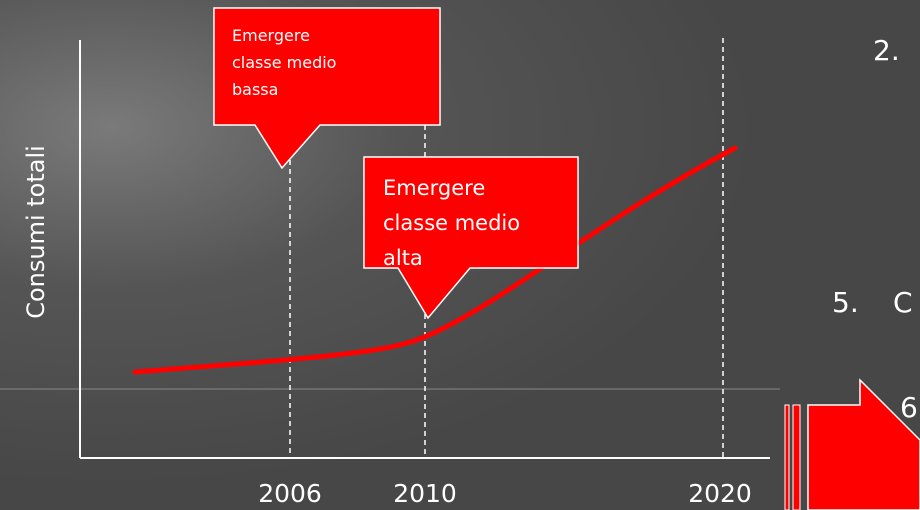 Image resolution: width=920 pixels, height=510 pixels. I want to click on list-number: 5., so click(845, 302).